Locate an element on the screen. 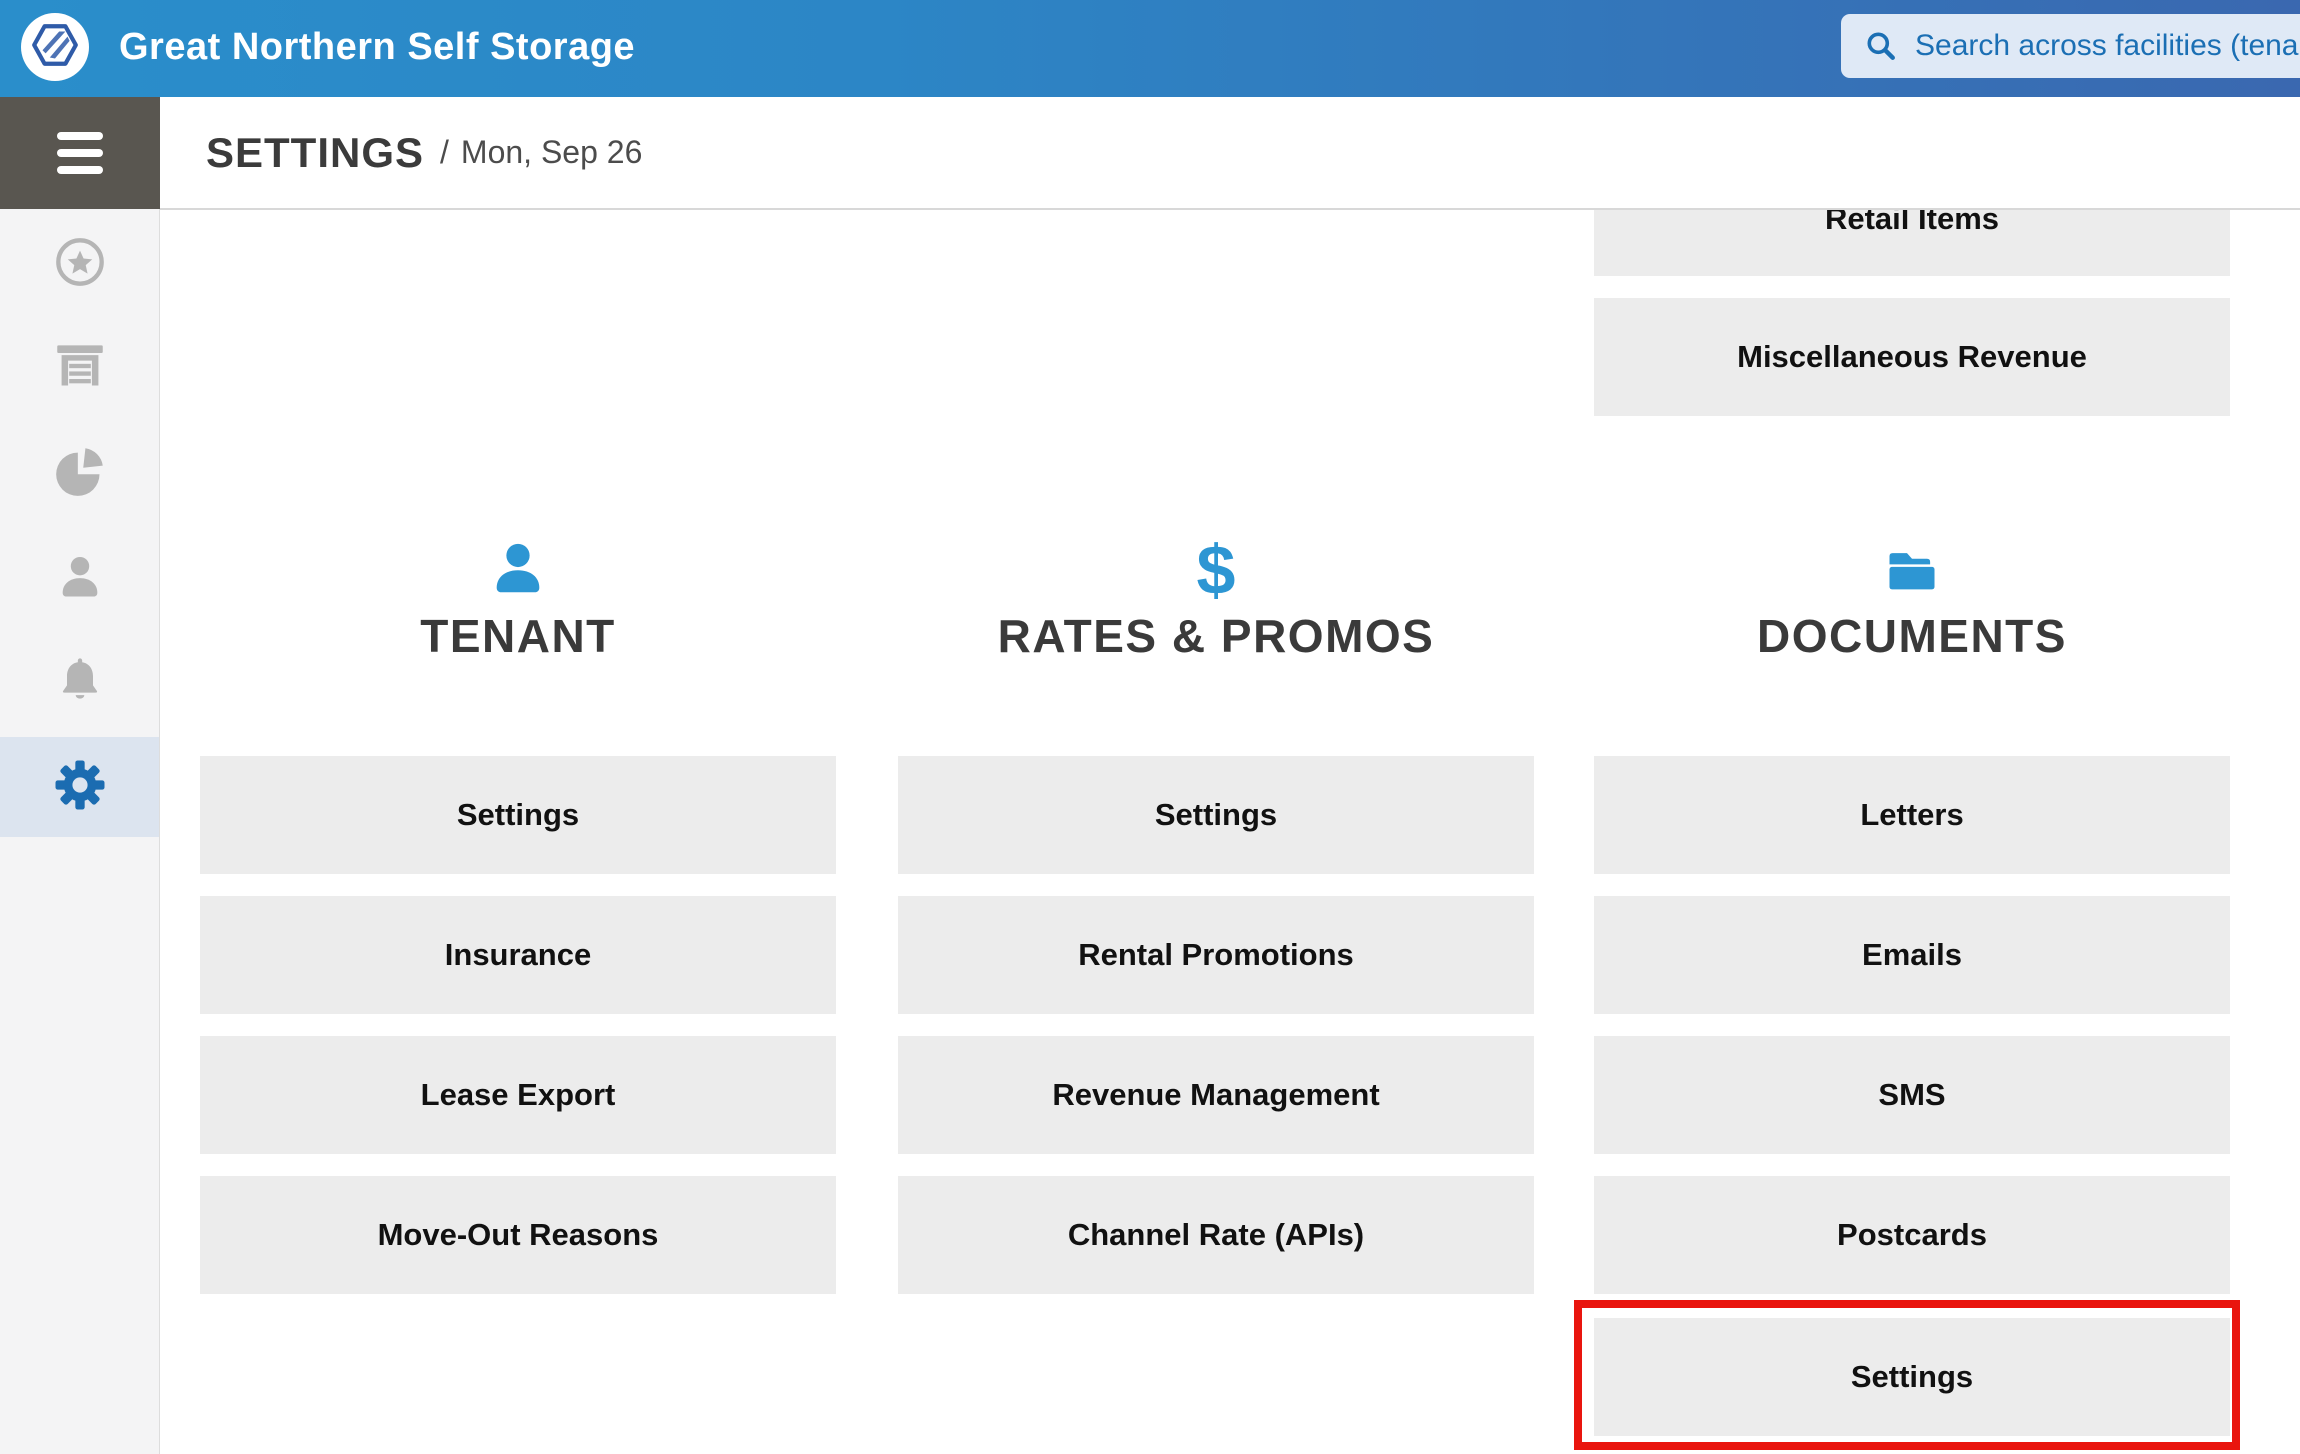 This screenshot has height=1454, width=2300. rates-column-title: RATES & PROMOS is located at coordinates (1216, 636).